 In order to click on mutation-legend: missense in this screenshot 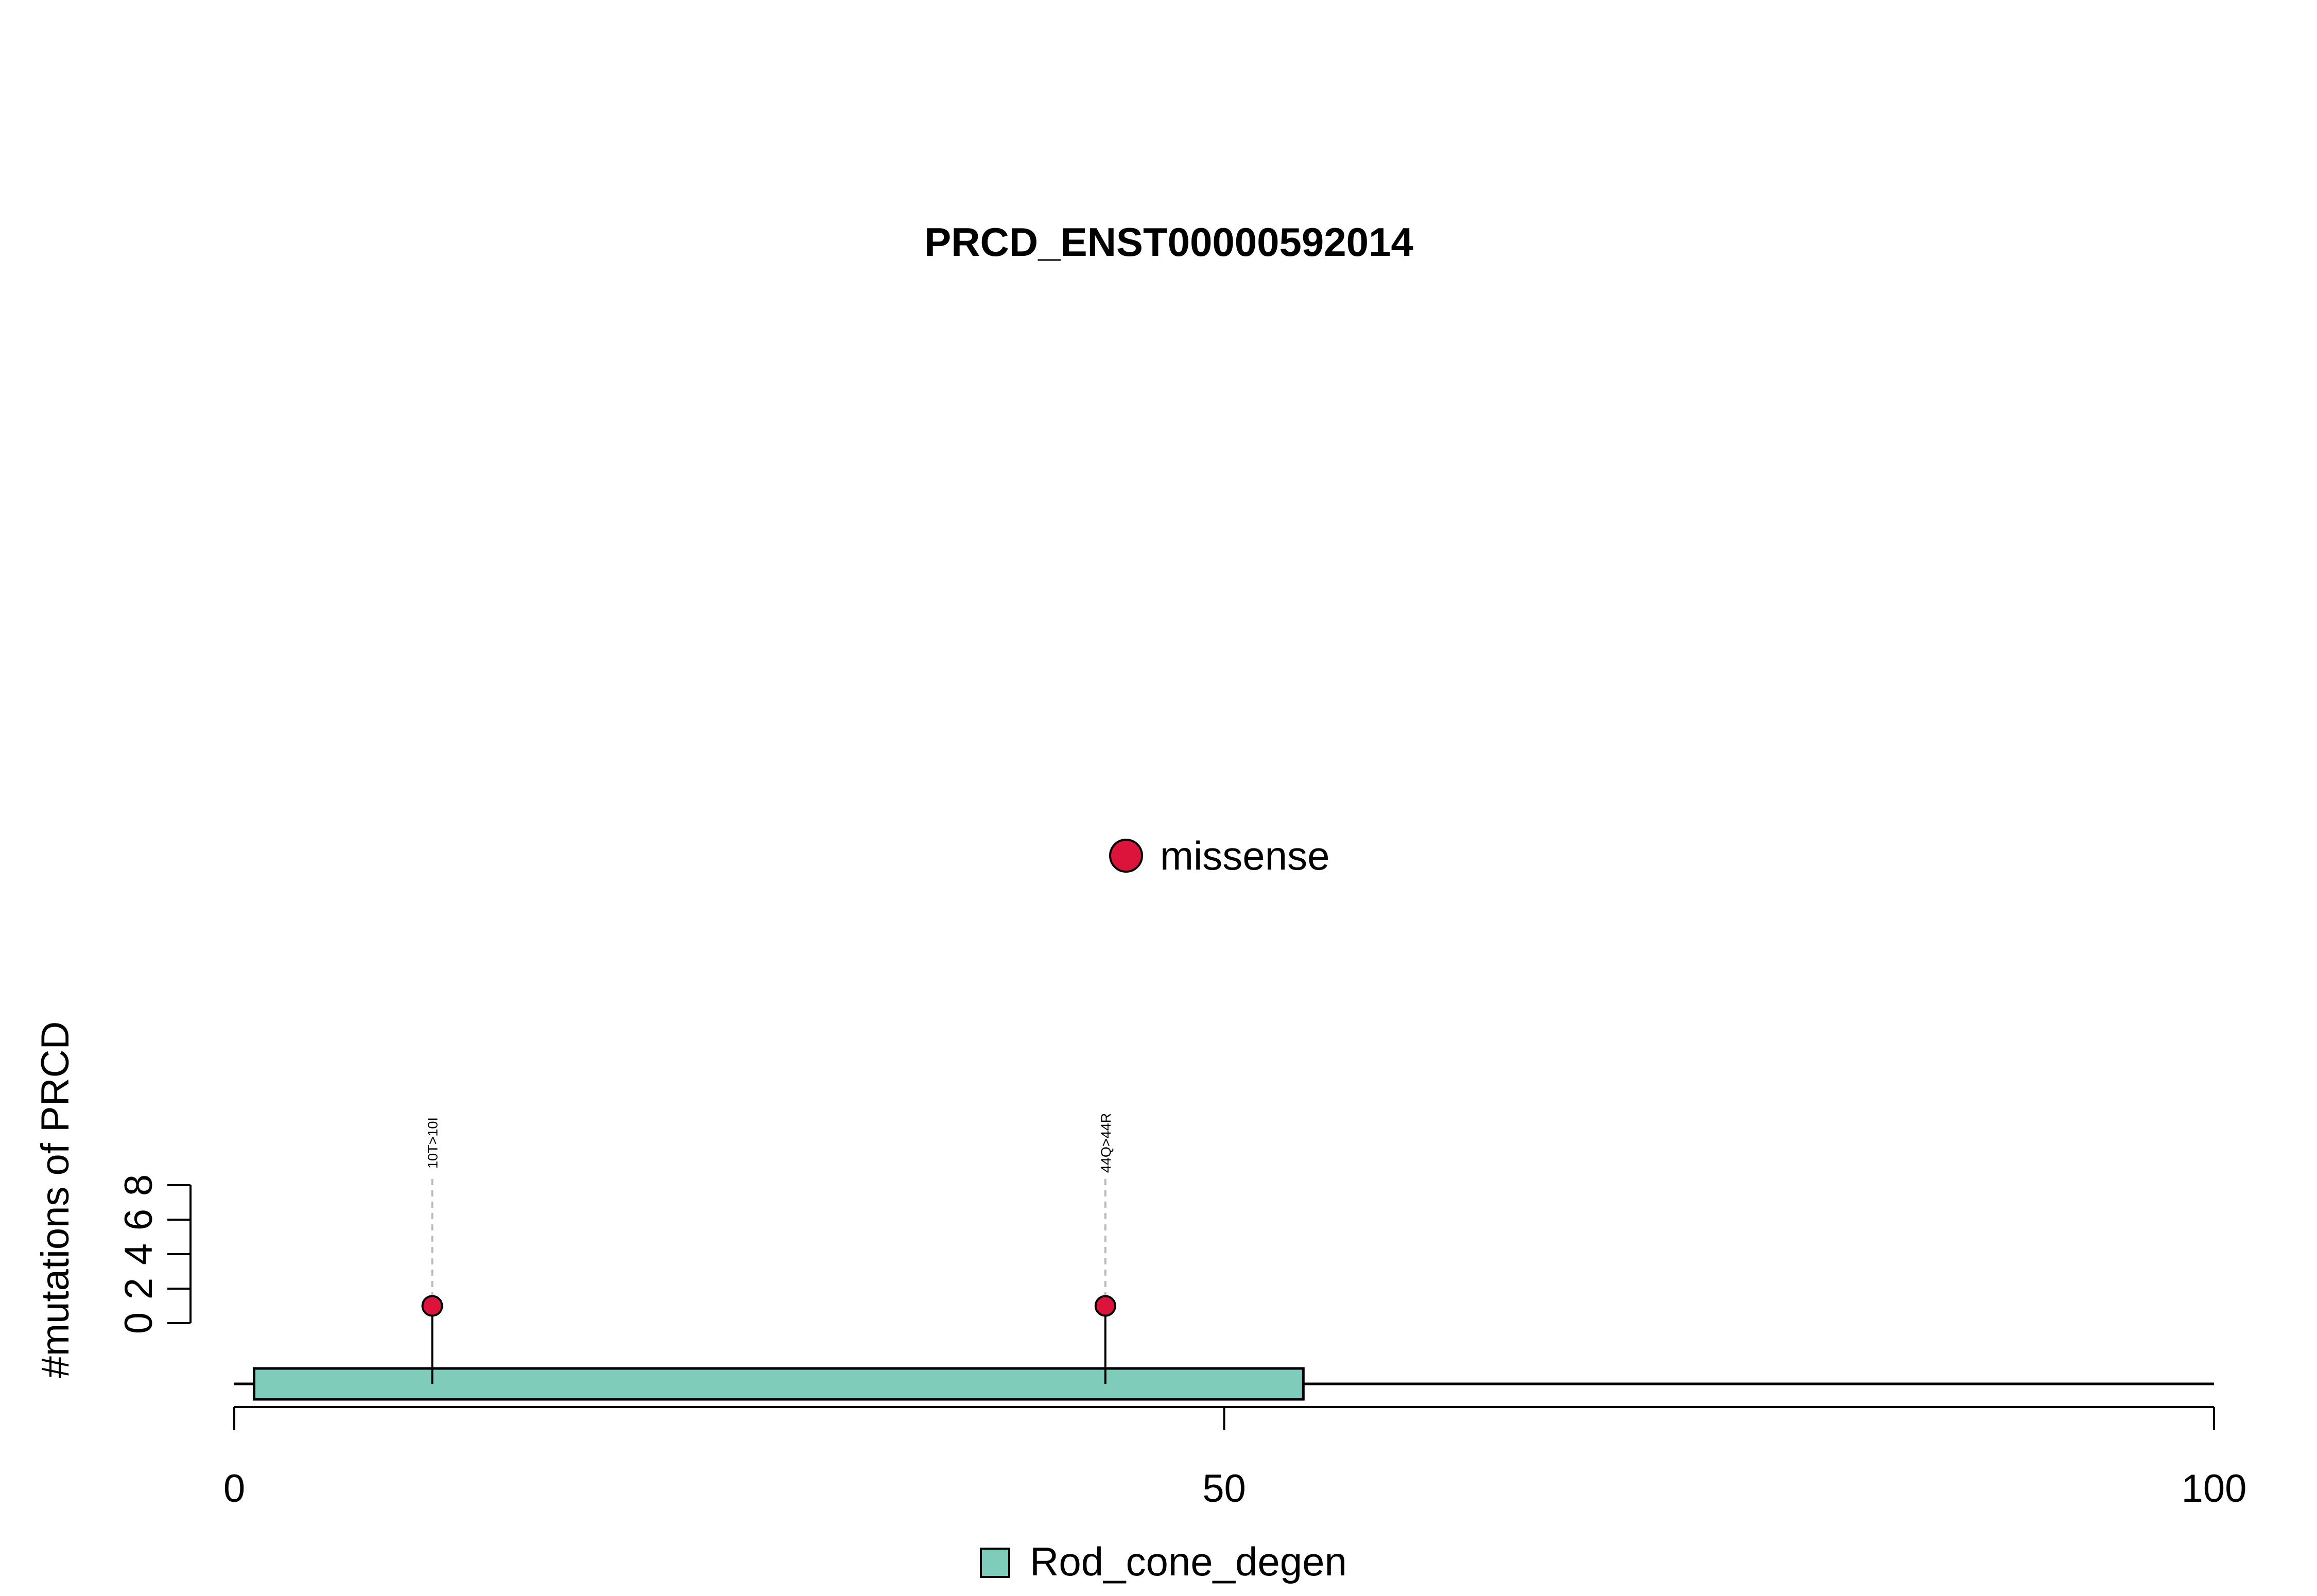, I will do `click(1219, 856)`.